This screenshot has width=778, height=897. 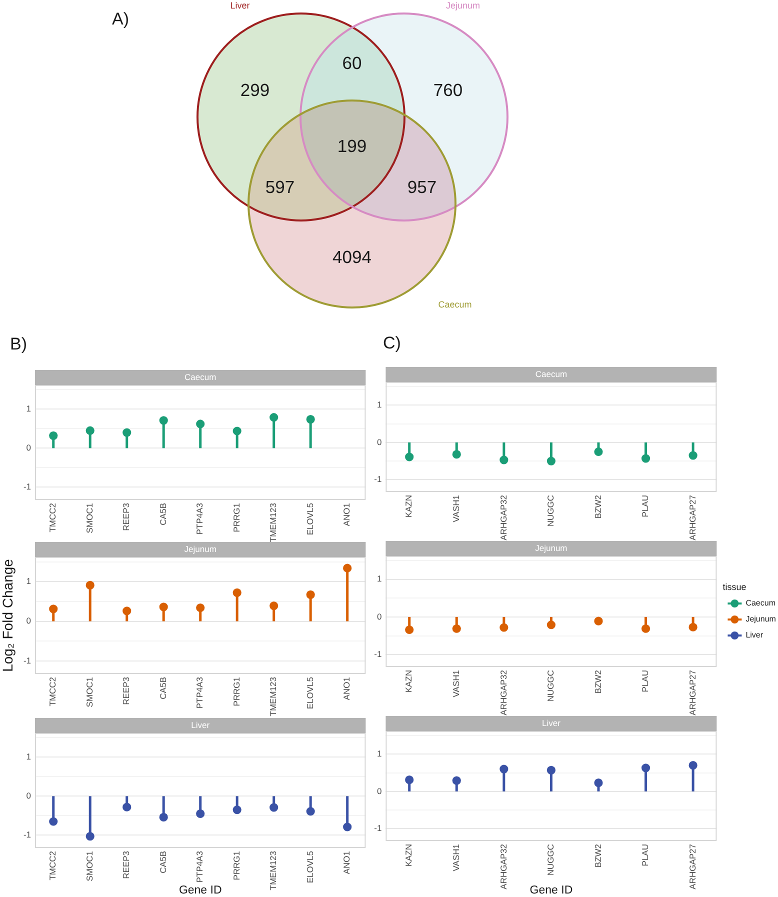 What do you see at coordinates (734, 587) in the screenshot?
I see `legend-title: tissue` at bounding box center [734, 587].